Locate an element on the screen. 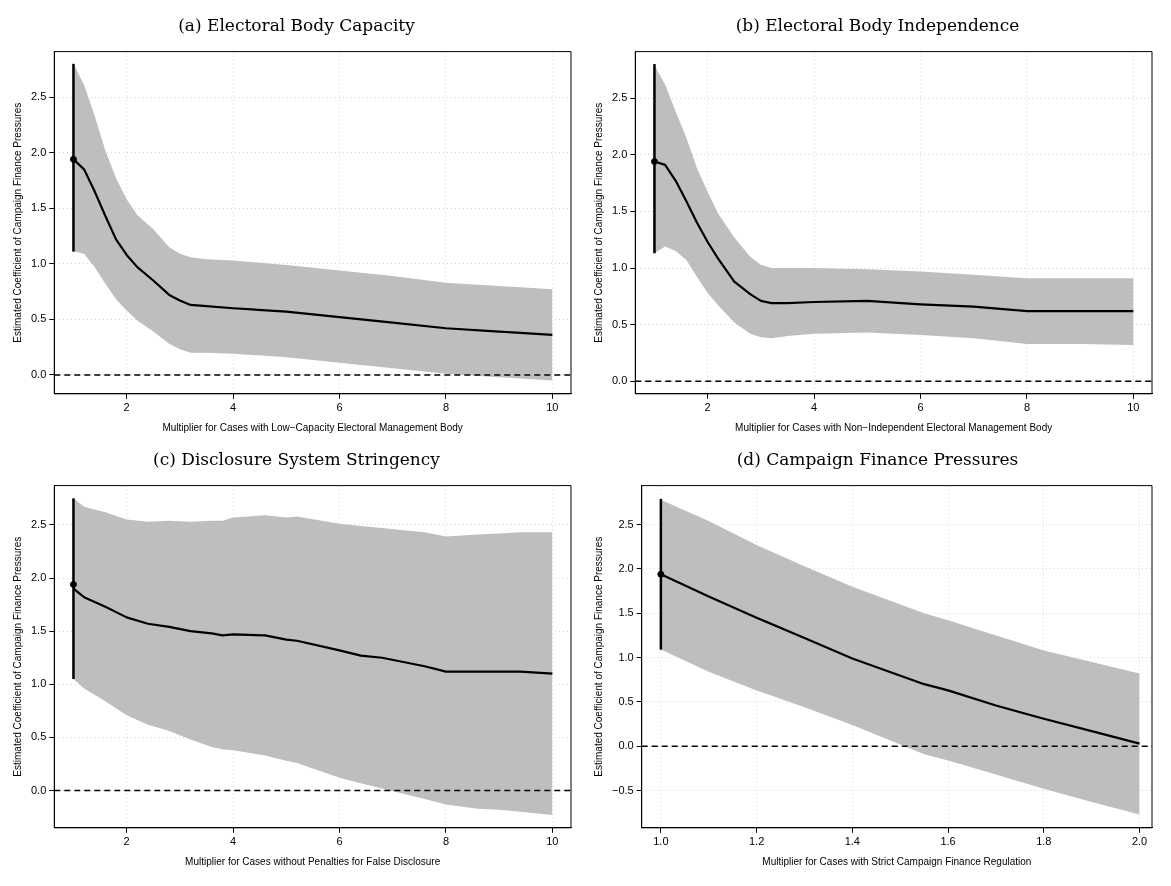  x-axis-title: Multiplier for Cases with Low−Capacity Electoral Management Body is located at coordinates (312, 427).